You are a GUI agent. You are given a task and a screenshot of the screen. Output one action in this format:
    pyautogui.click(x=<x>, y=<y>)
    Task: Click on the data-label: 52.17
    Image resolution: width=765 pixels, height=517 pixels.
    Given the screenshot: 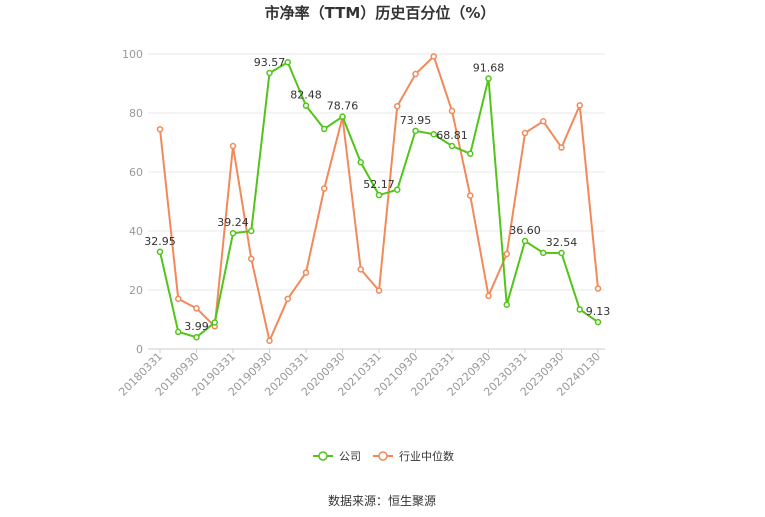 What is the action you would take?
    pyautogui.click(x=379, y=184)
    